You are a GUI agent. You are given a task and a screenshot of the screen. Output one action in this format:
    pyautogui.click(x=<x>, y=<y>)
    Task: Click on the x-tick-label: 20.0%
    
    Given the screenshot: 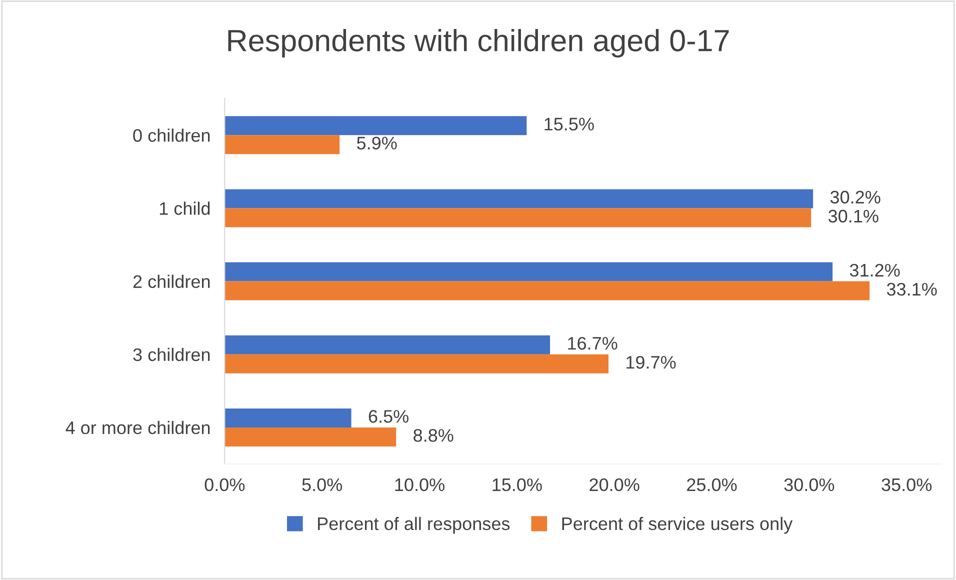 What is the action you would take?
    pyautogui.click(x=615, y=485)
    